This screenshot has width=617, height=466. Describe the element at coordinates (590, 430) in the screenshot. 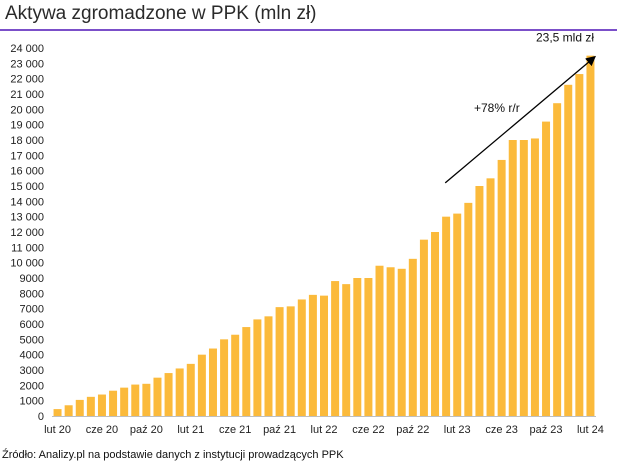

I see `x-tick-label: lut 24` at that location.